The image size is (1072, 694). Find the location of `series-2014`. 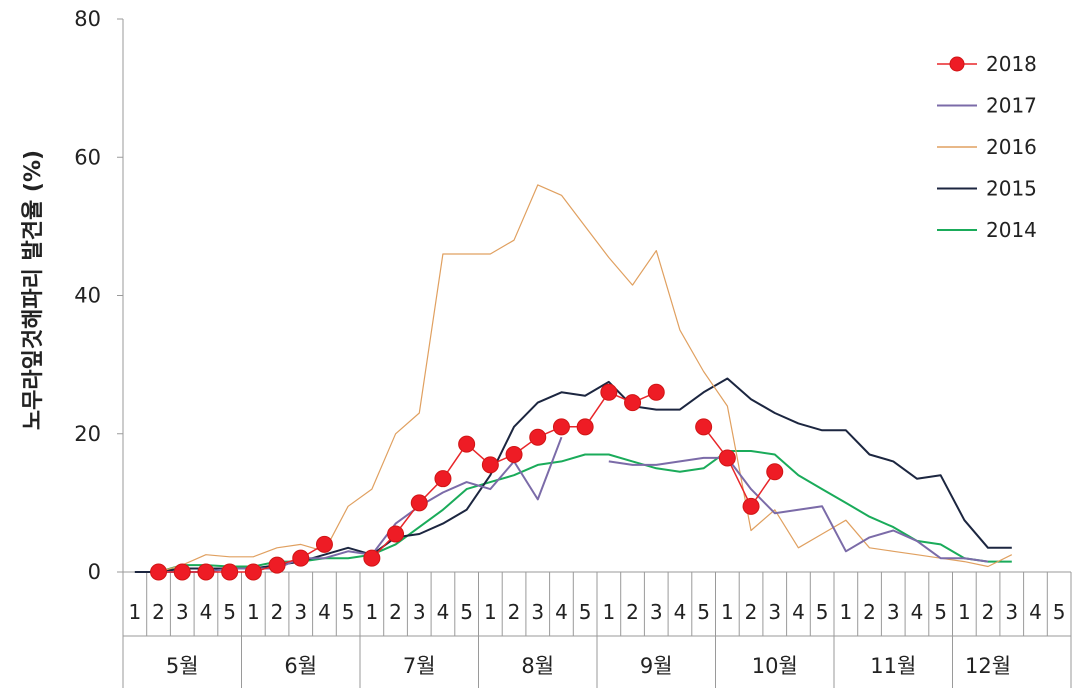

series-2014 is located at coordinates (585, 511).